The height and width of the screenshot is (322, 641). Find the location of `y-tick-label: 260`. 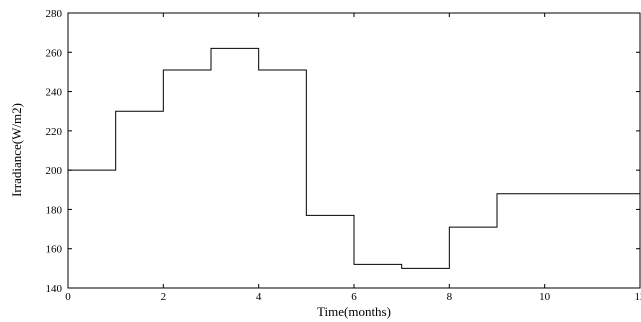

y-tick-label: 260 is located at coordinates (54, 53).